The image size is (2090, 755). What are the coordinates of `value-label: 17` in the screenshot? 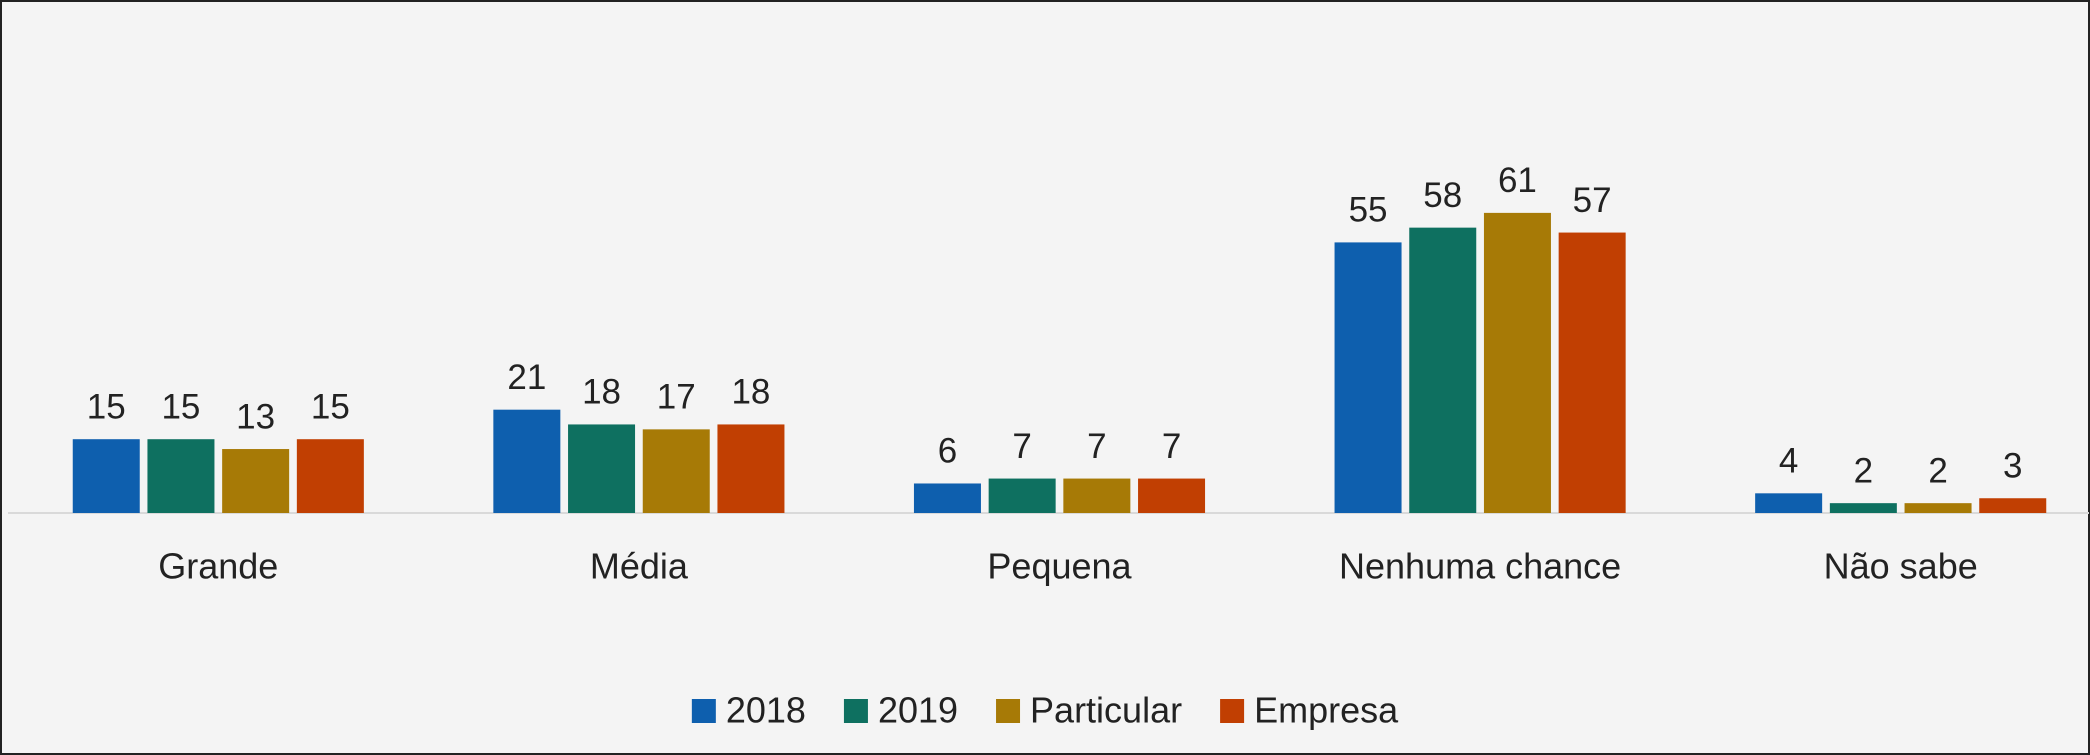 It's located at (676, 397).